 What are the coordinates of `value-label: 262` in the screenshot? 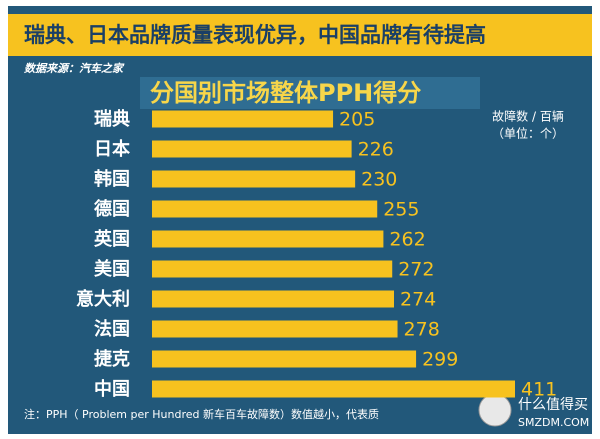 It's located at (407, 240).